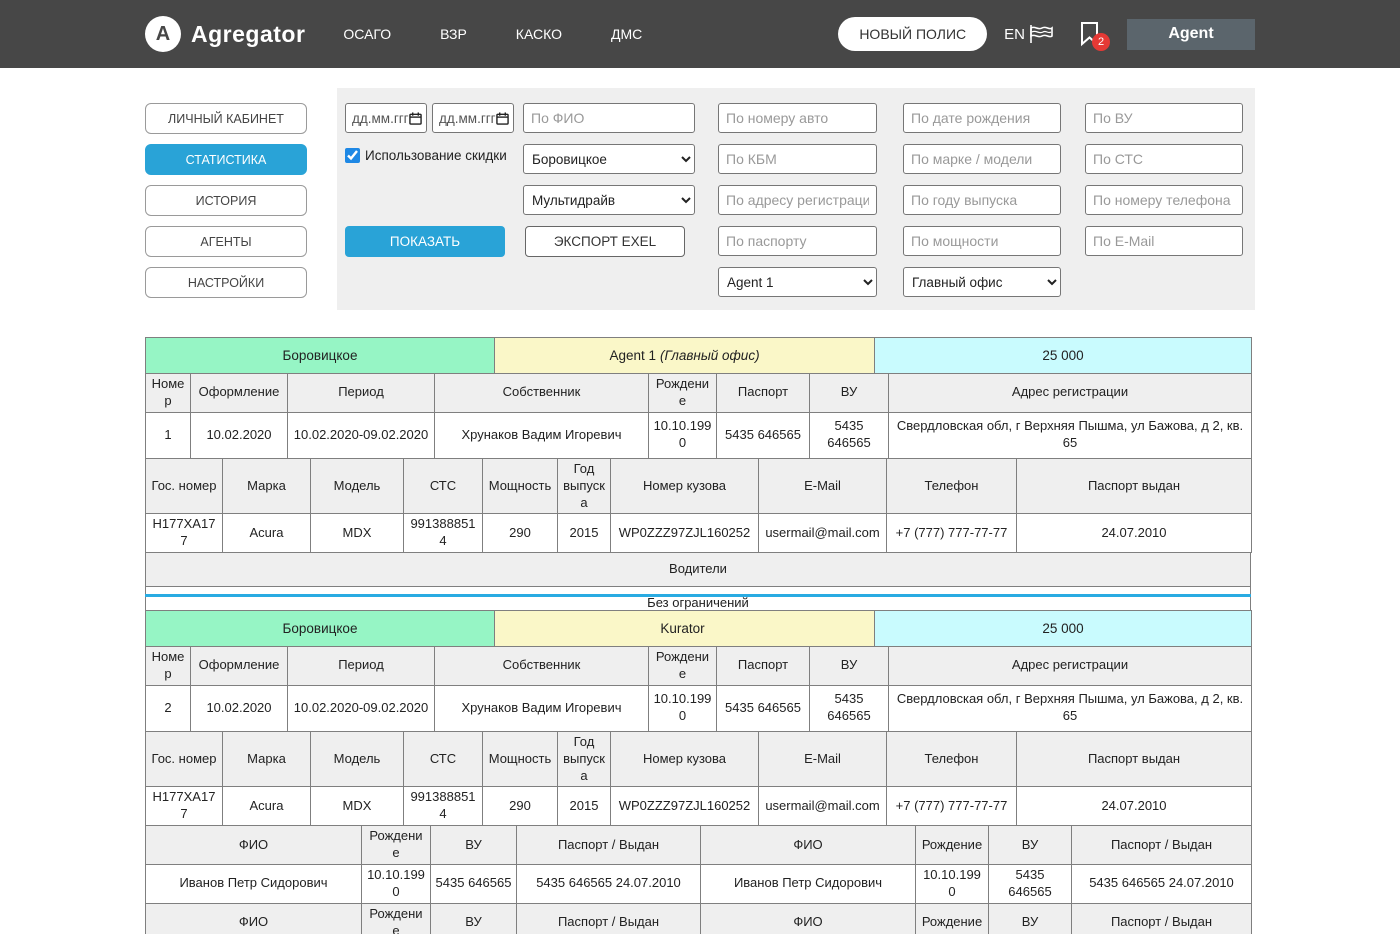 The image size is (1400, 934). What do you see at coordinates (632, 355) in the screenshot?
I see `policy-agent-name: Agent 1` at bounding box center [632, 355].